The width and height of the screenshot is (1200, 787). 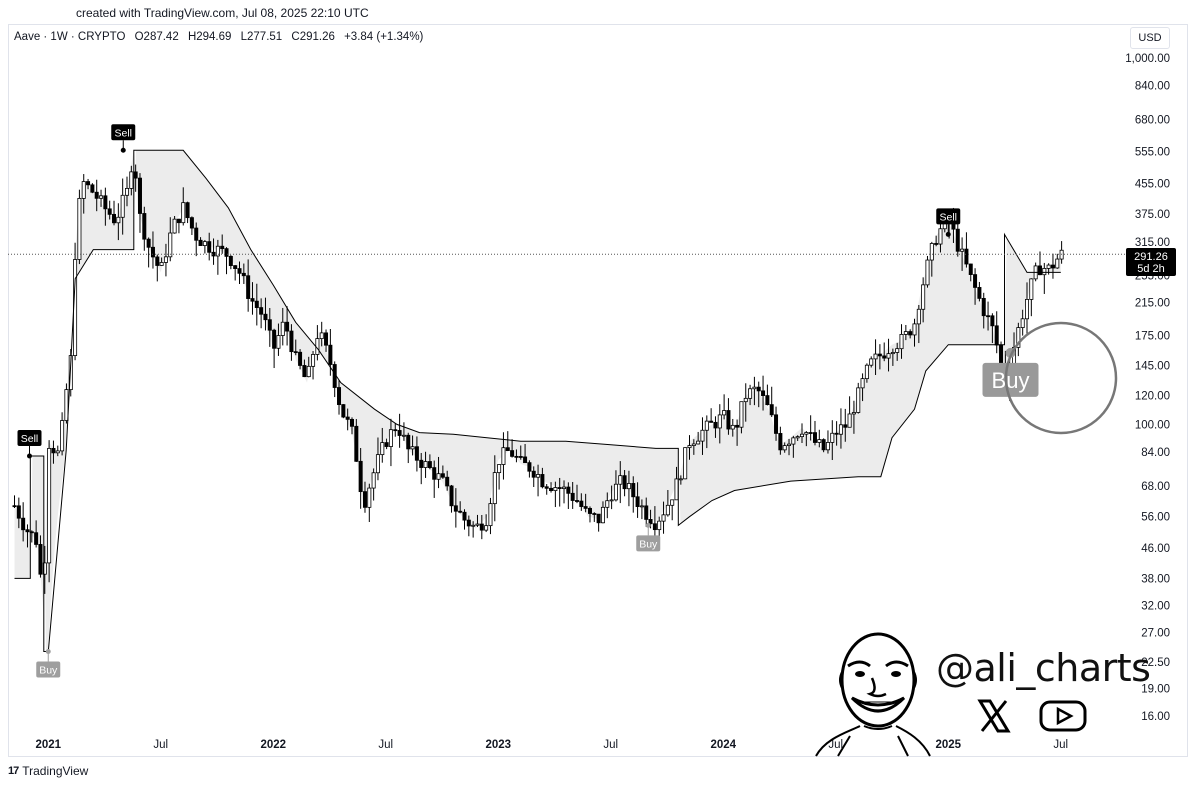 What do you see at coordinates (70, 37) in the screenshot?
I see `symbol-label: Aave · 1W · CRYPTO` at bounding box center [70, 37].